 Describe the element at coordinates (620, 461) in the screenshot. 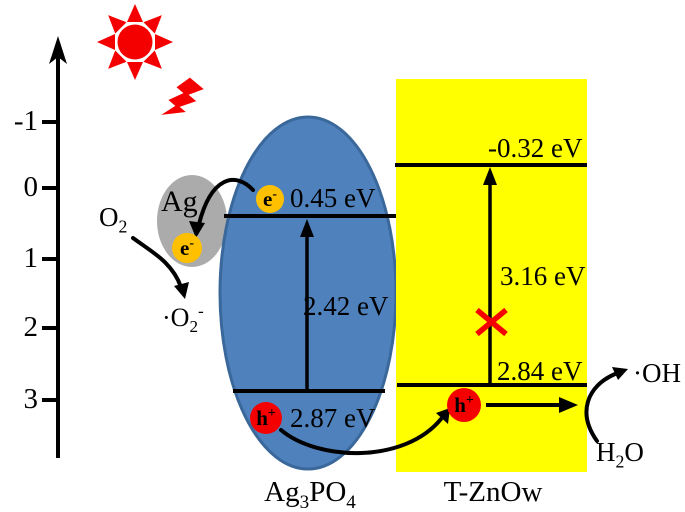

I see `h2o-sub-text: 2` at that location.